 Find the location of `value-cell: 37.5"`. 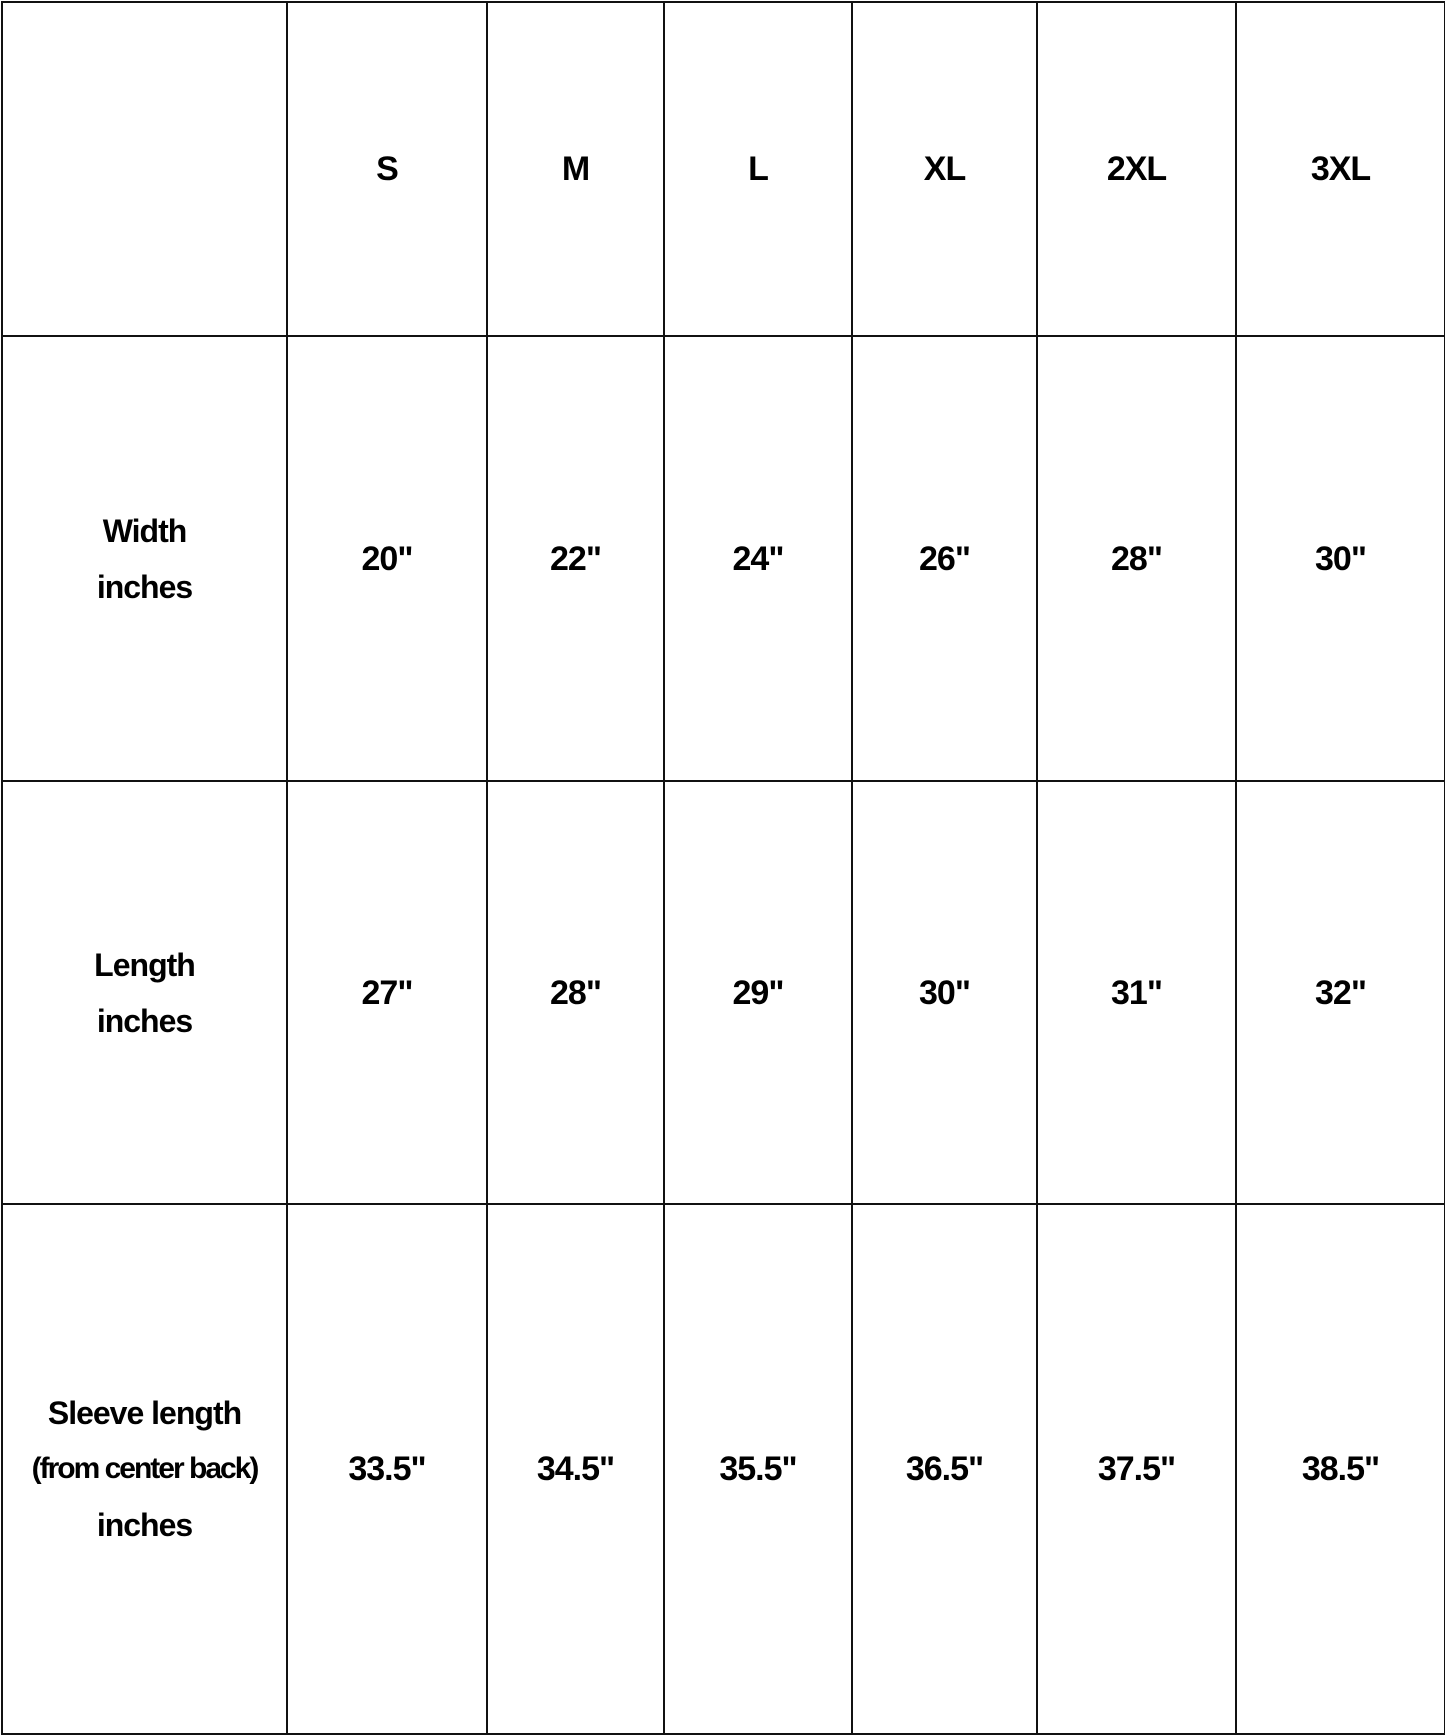

value-cell: 37.5" is located at coordinates (1136, 1469).